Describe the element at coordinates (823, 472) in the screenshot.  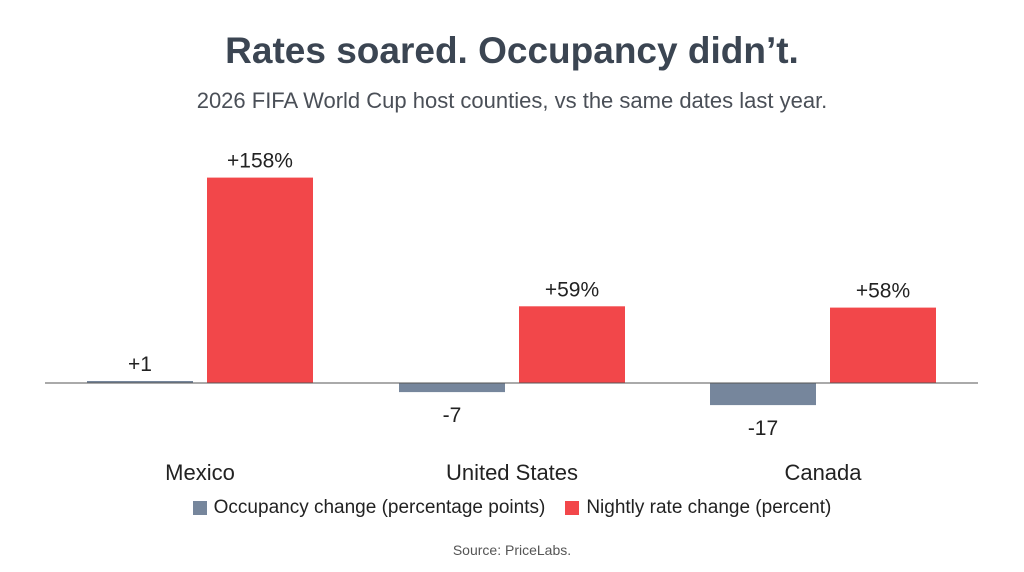
I see `category-label-canada: Canada` at that location.